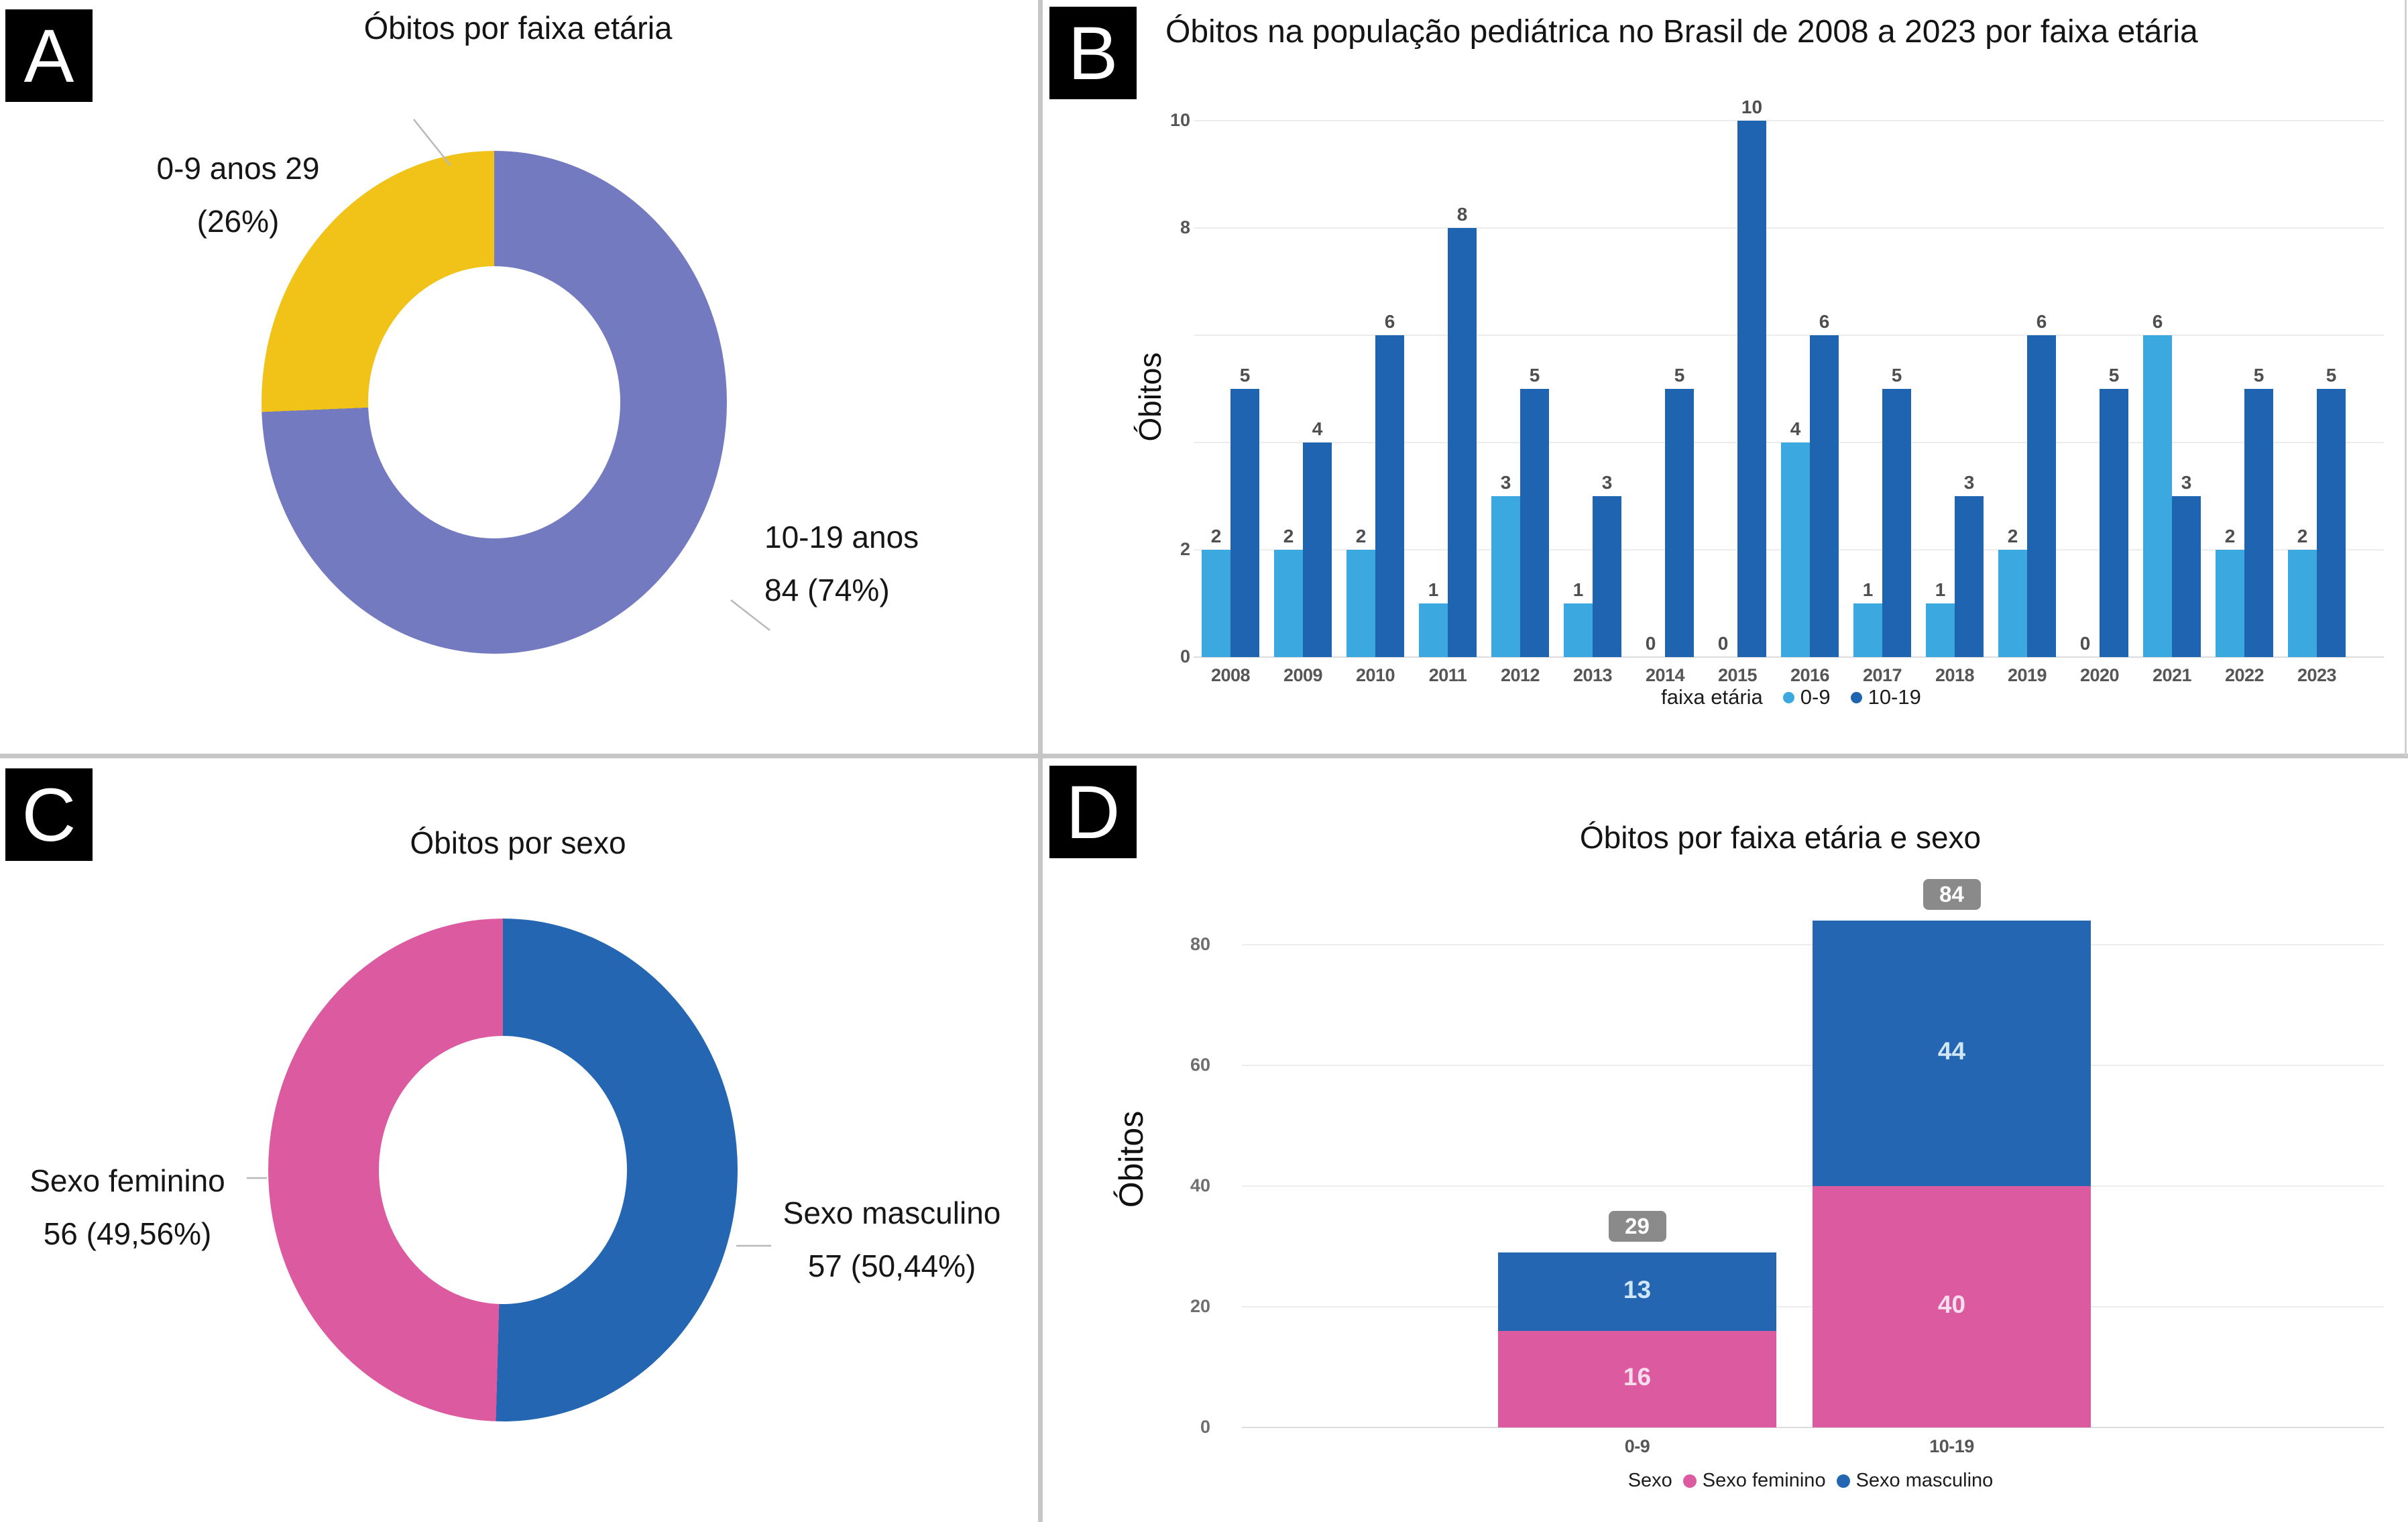  I want to click on slice-label-feminino-line2: 56 (49,56%), so click(127, 1234).